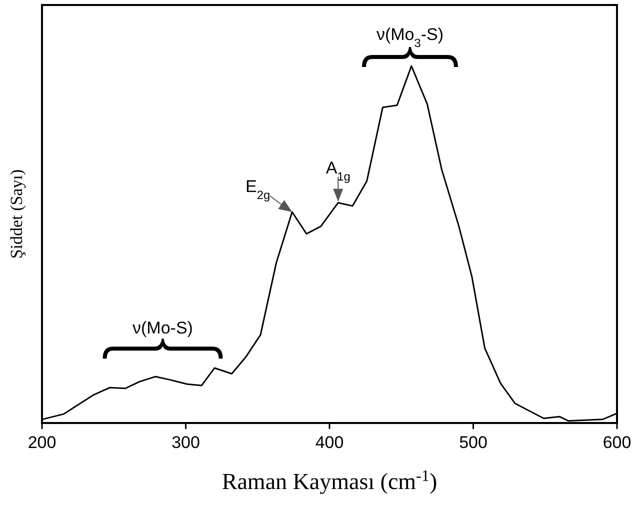 Image resolution: width=638 pixels, height=511 pixels. What do you see at coordinates (258, 189) in the screenshot?
I see `annotation: E$_{2g}$` at bounding box center [258, 189].